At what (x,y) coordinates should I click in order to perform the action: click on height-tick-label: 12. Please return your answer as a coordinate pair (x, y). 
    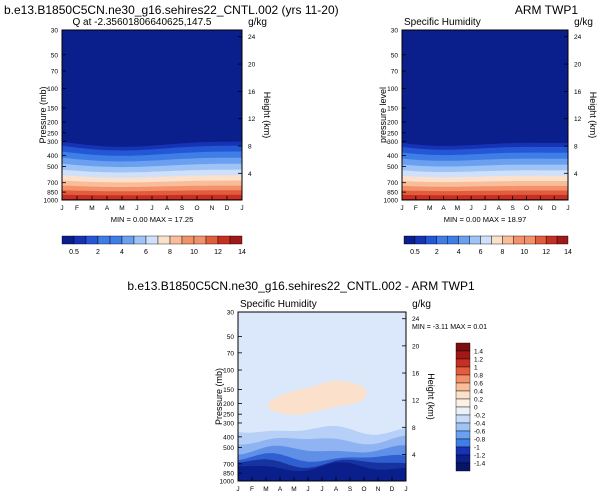
    Looking at the image, I should click on (578, 119).